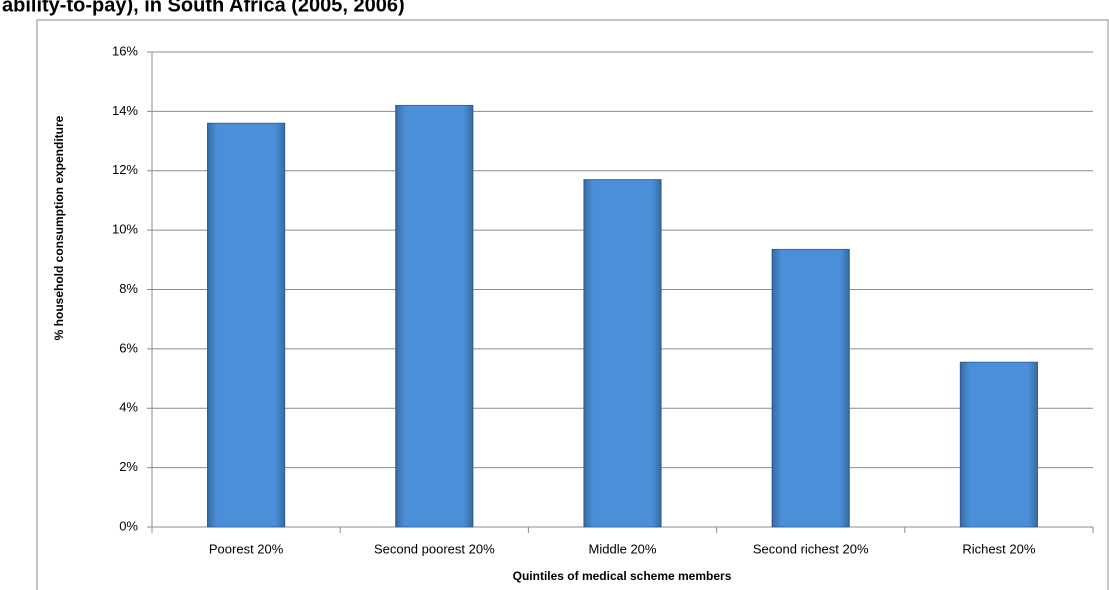 This screenshot has width=1109, height=590. I want to click on y-tick-label: 16%, so click(125, 50).